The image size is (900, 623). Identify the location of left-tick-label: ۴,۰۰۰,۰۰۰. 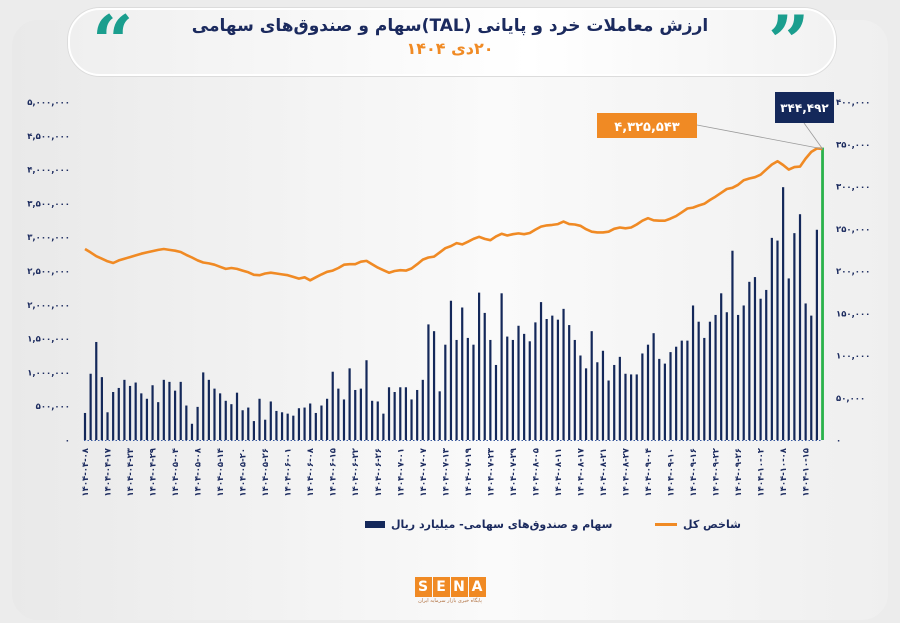
(48, 171).